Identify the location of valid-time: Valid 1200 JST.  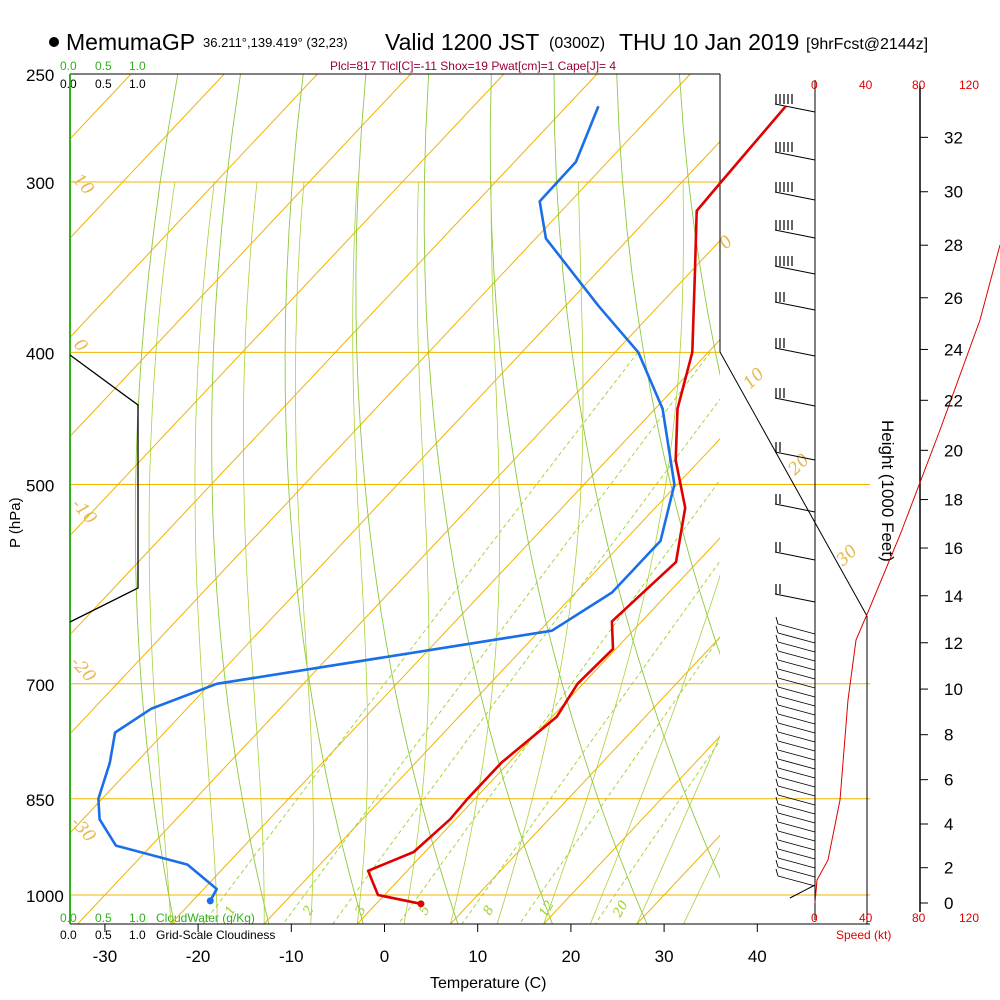
(462, 42).